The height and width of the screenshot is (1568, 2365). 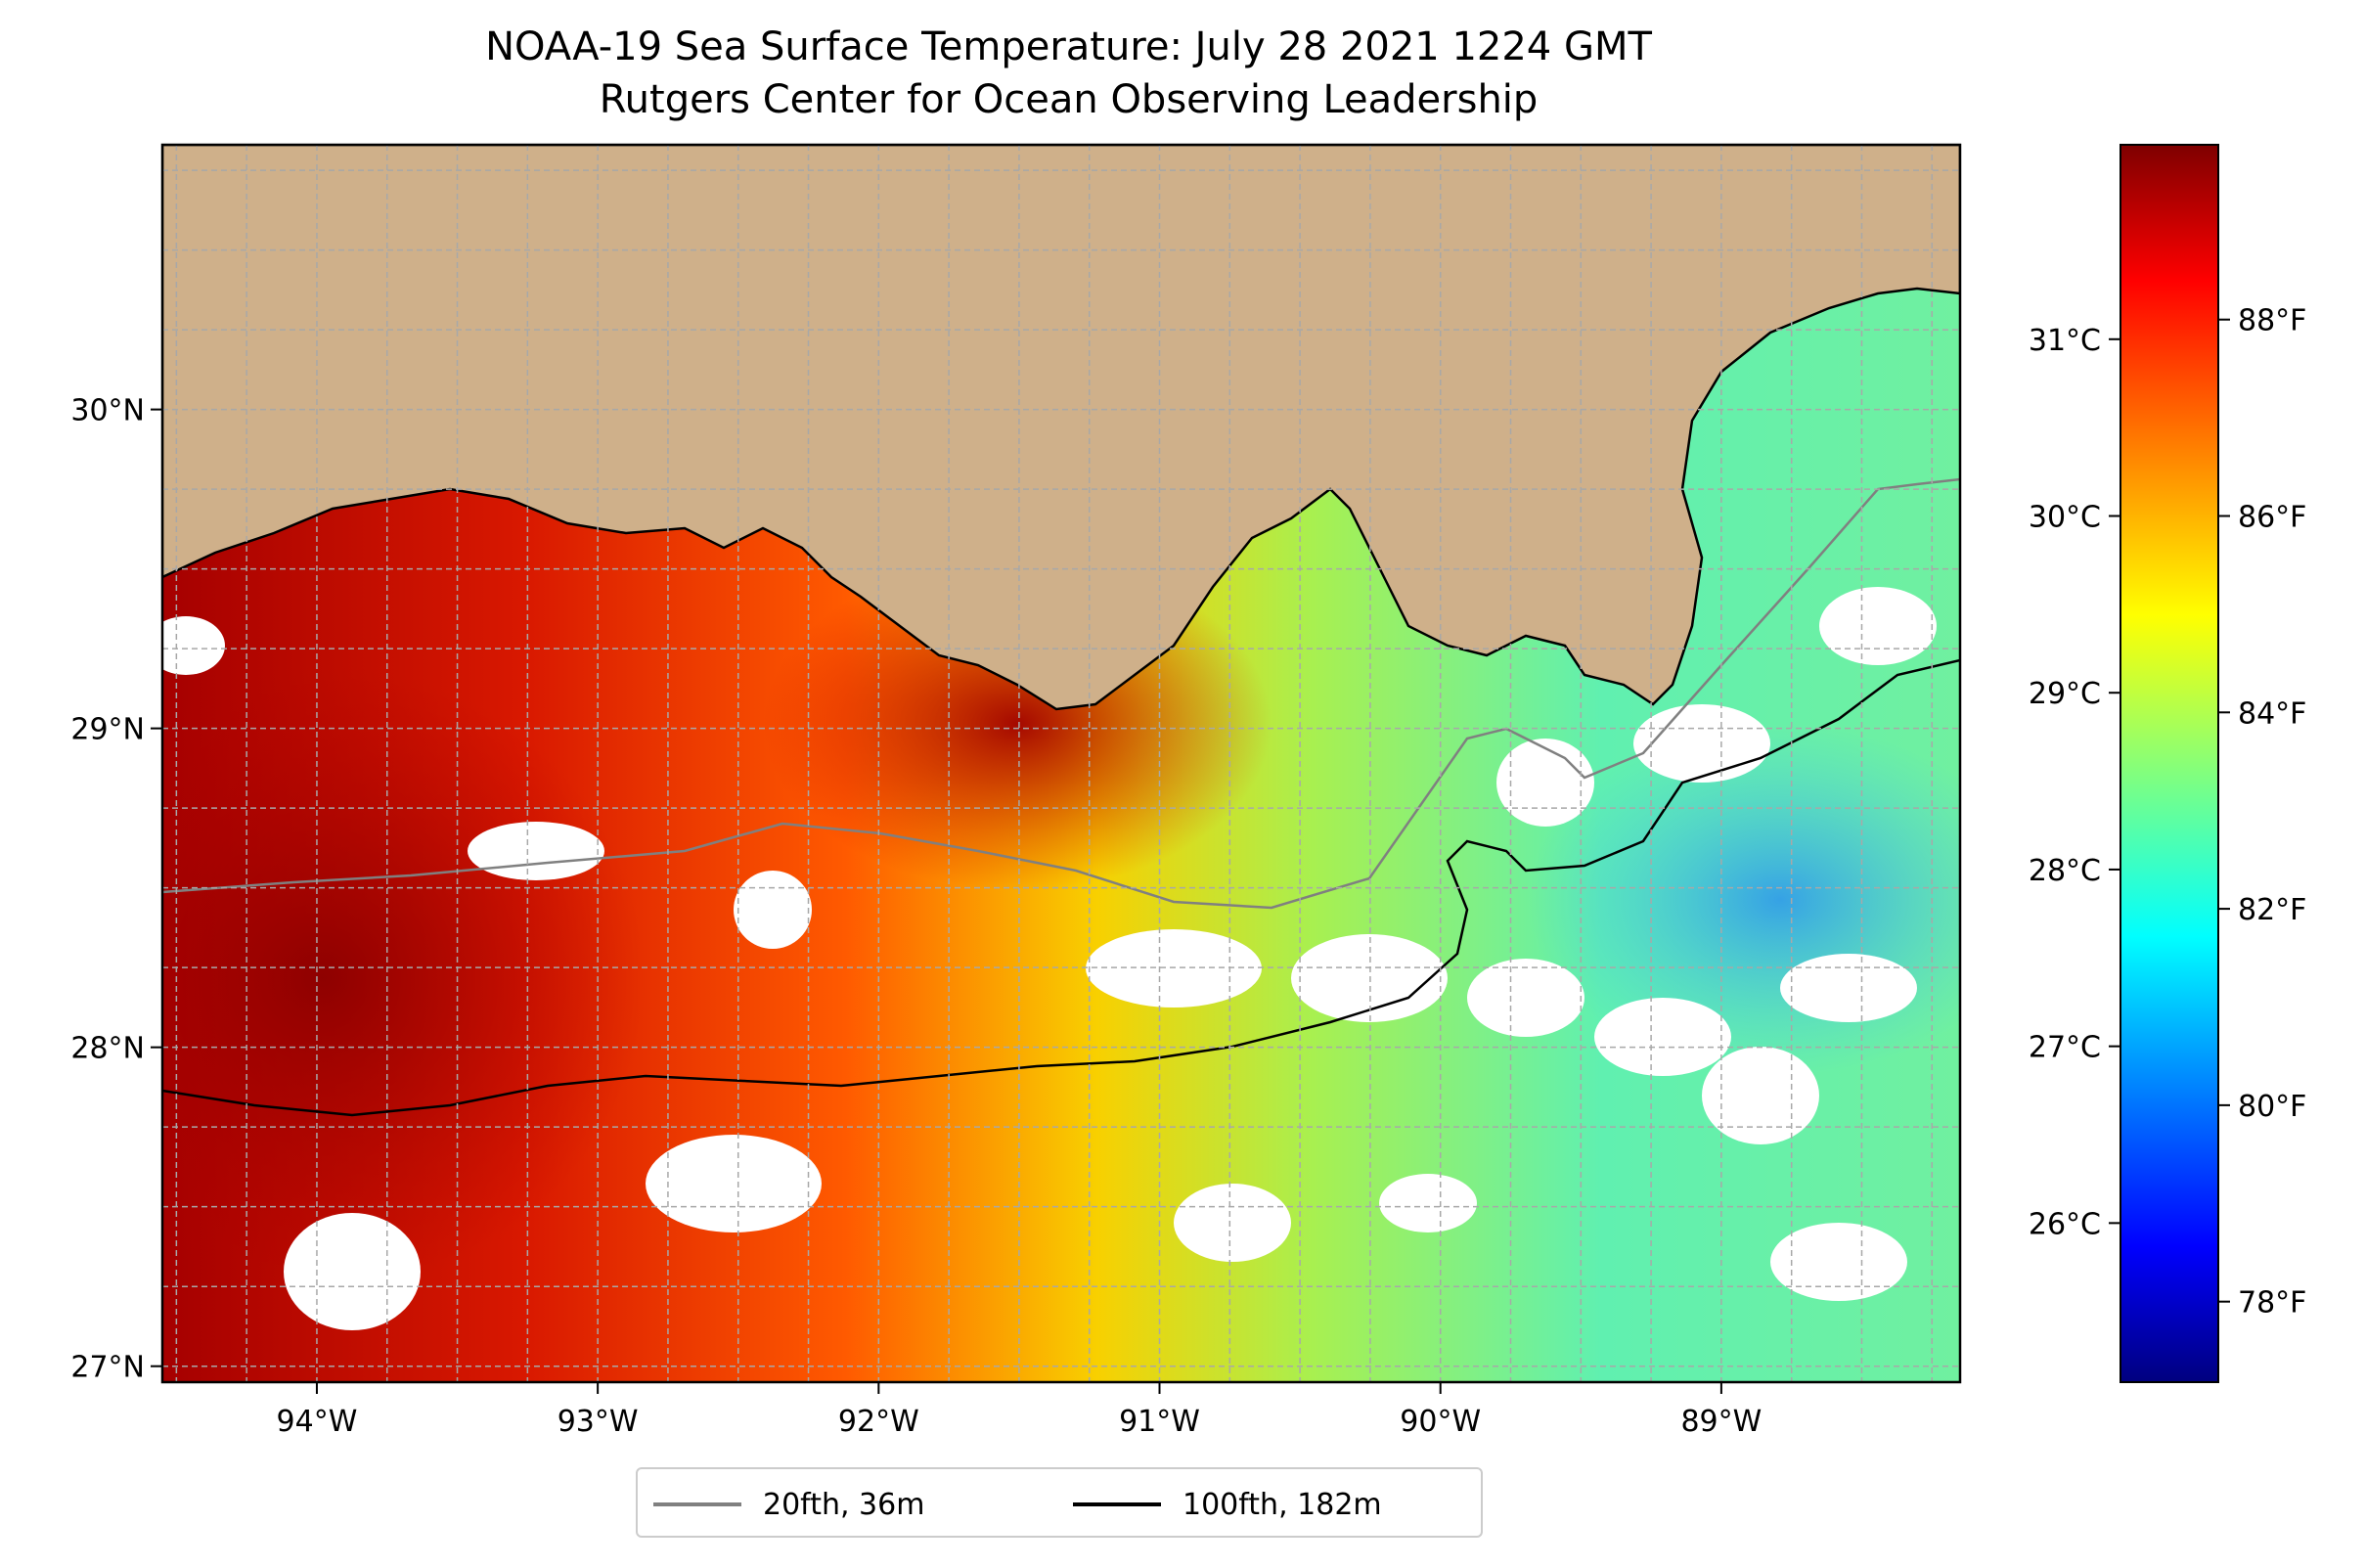 I want to click on warm-west-anomaly, so click(x=404, y=978).